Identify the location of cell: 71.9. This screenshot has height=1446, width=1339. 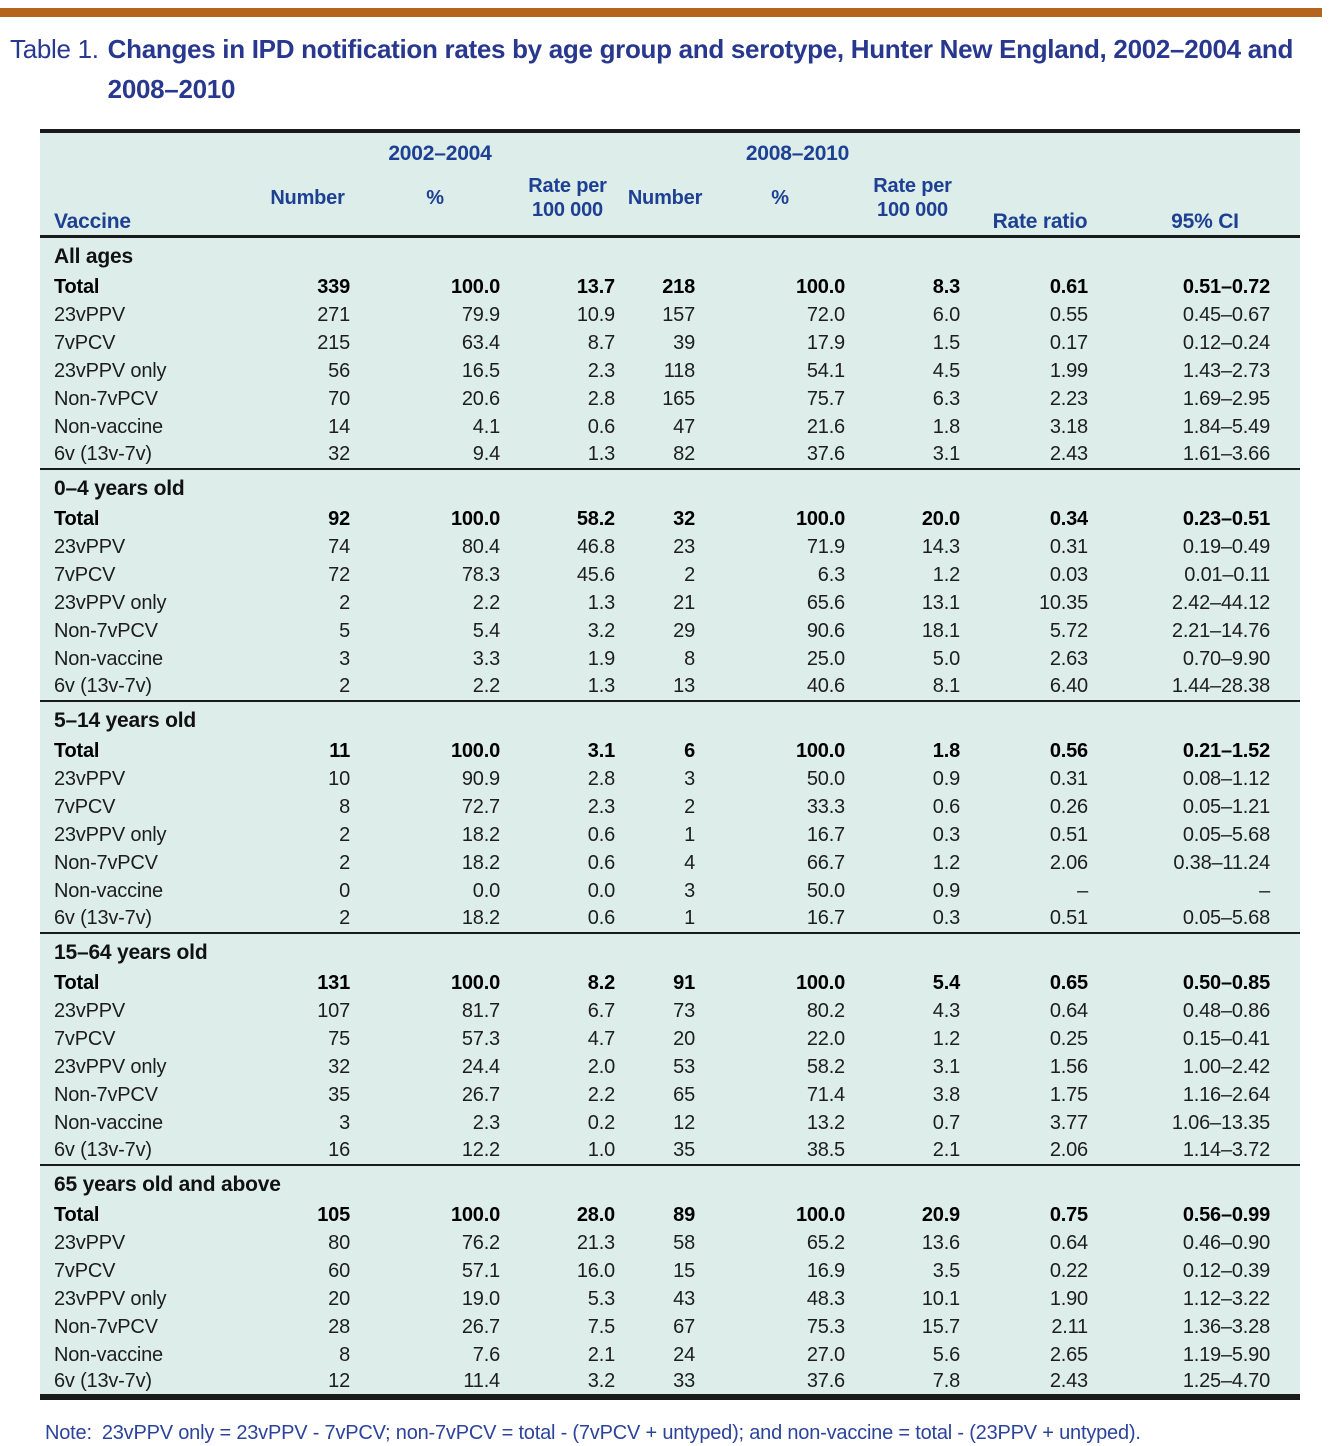
(825, 546).